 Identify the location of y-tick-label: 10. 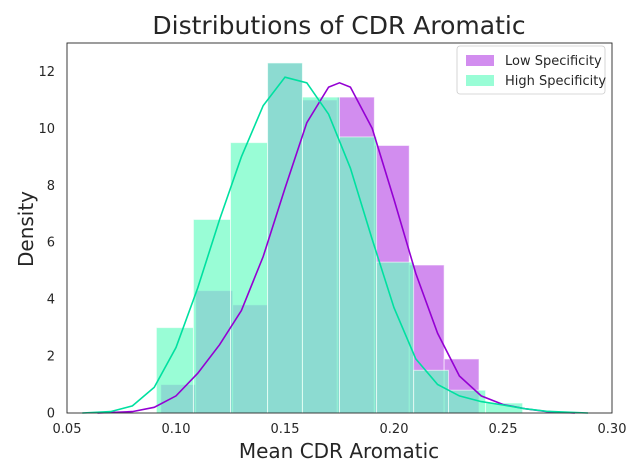
(46, 129).